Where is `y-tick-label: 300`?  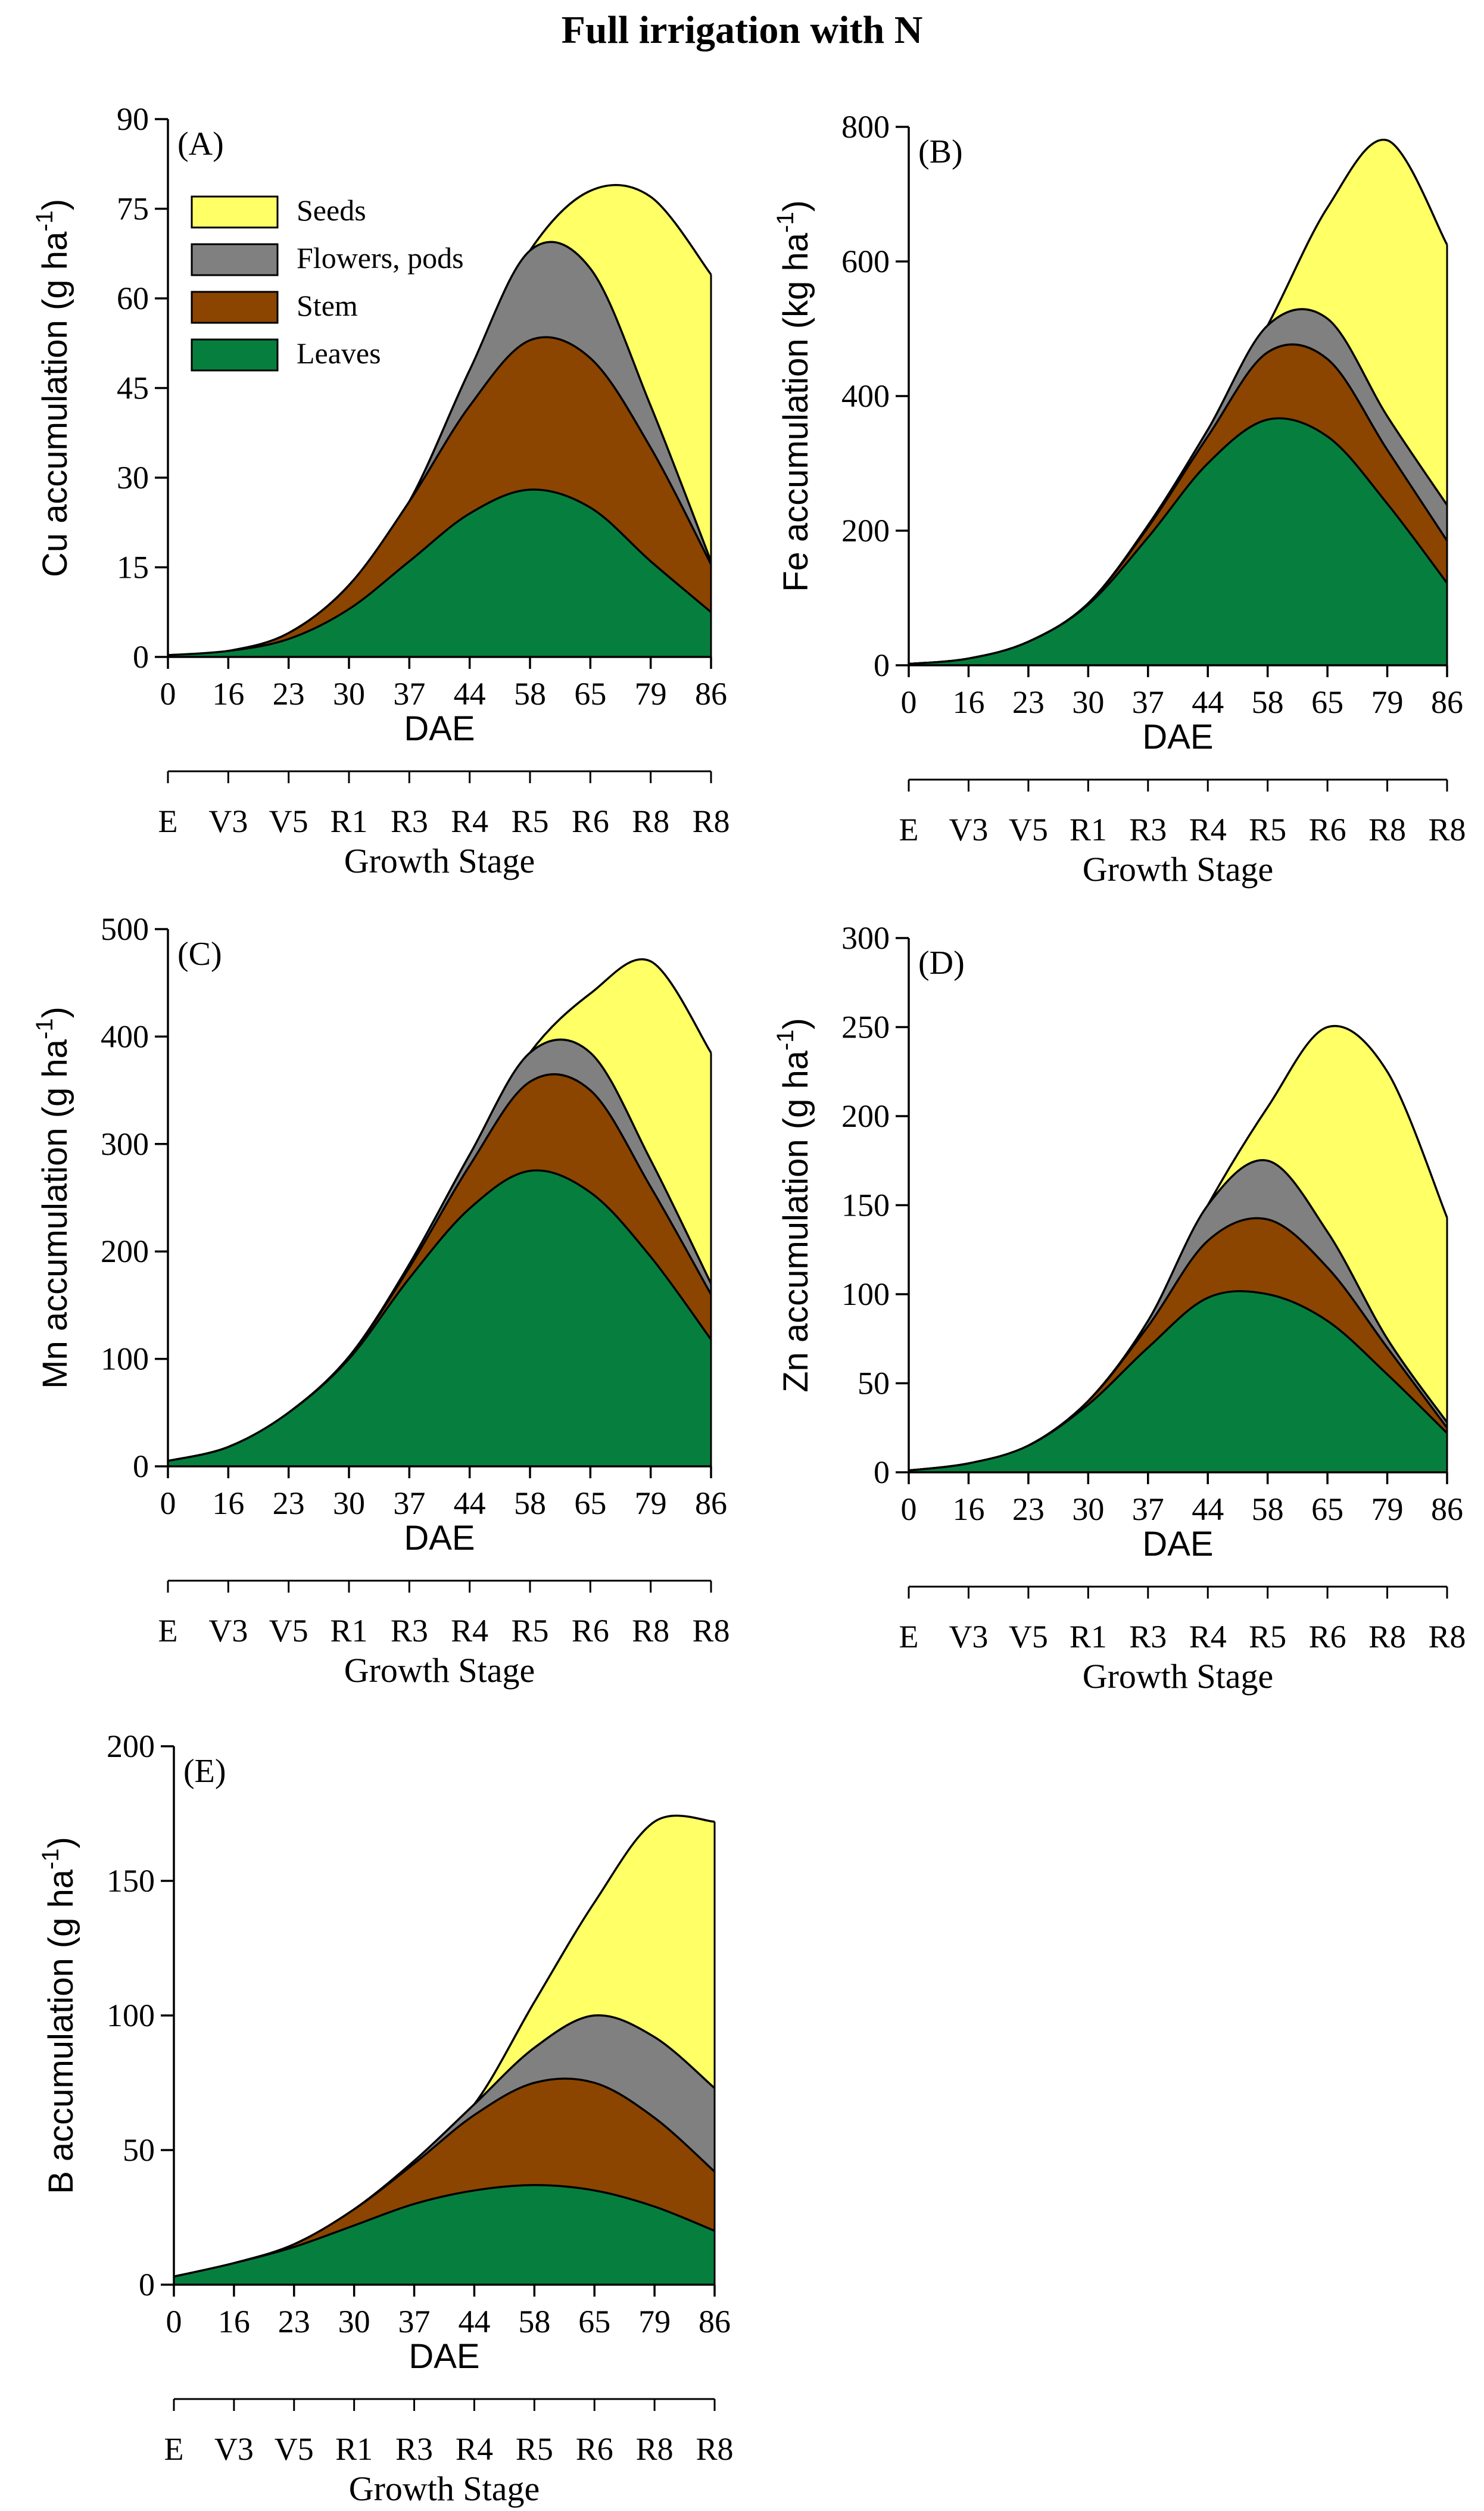 y-tick-label: 300 is located at coordinates (865, 938).